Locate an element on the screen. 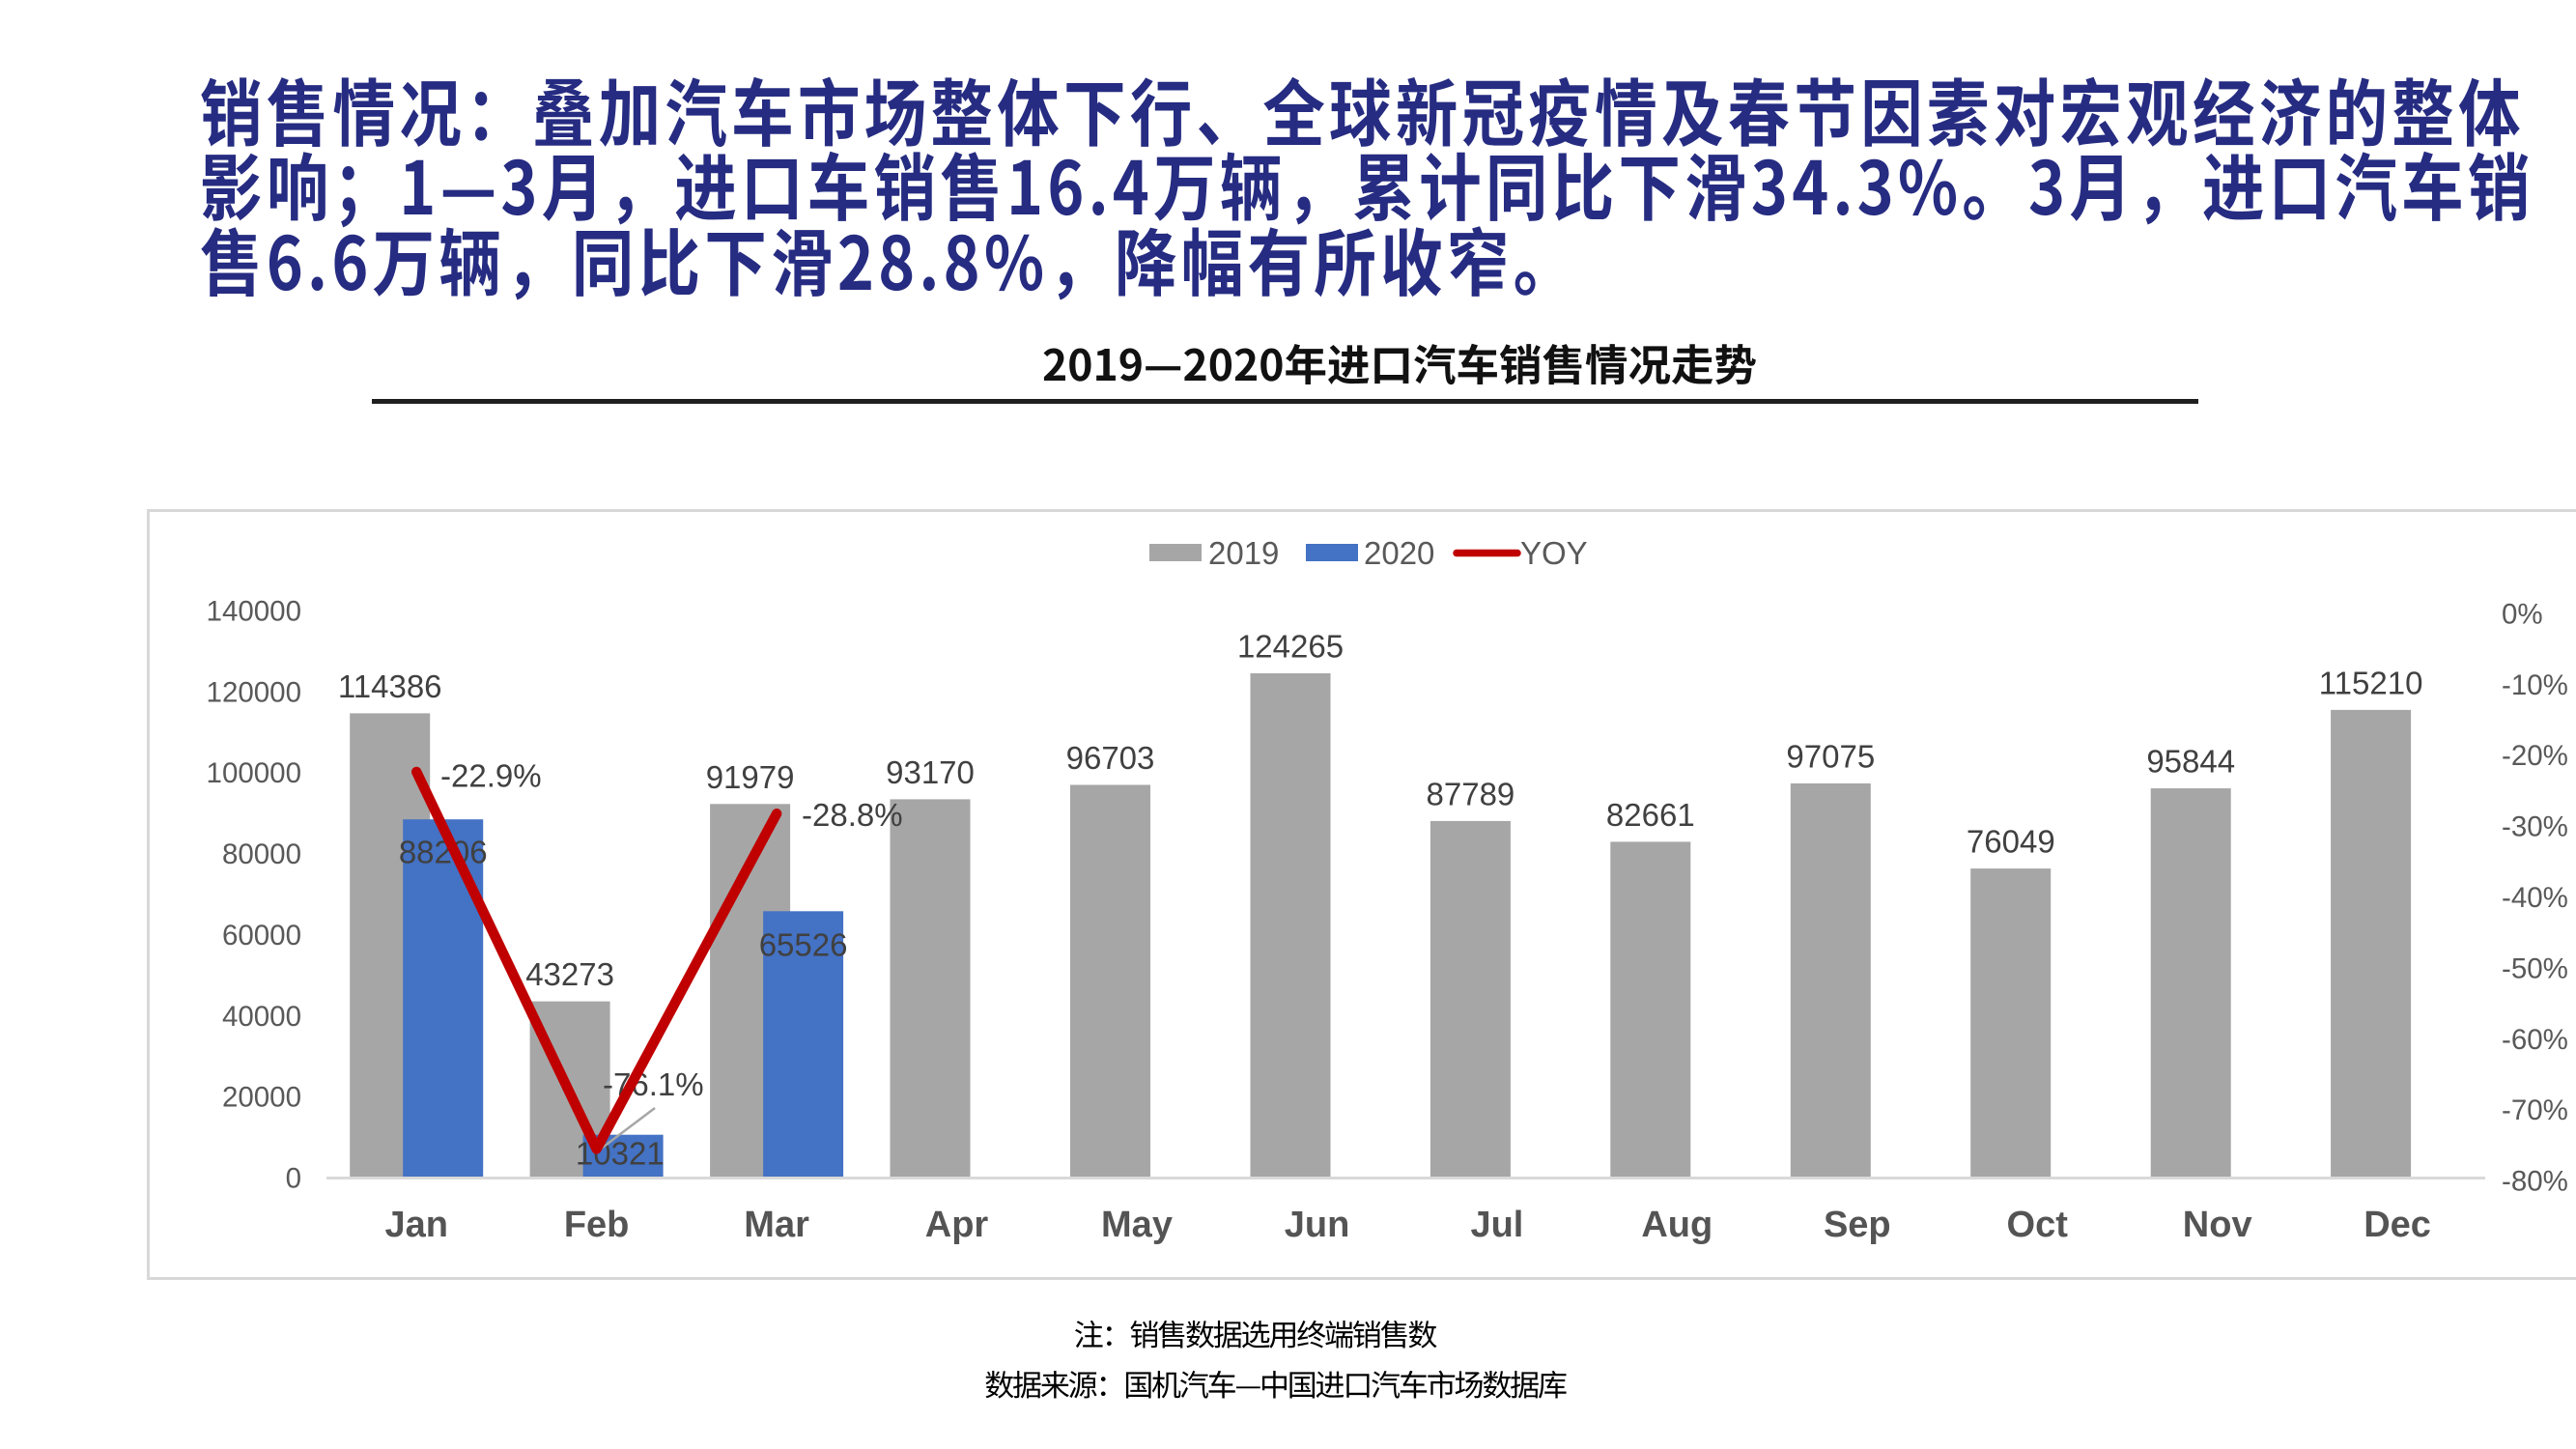 The width and height of the screenshot is (2576, 1449). svg-text: -80% is located at coordinates (2535, 1182).